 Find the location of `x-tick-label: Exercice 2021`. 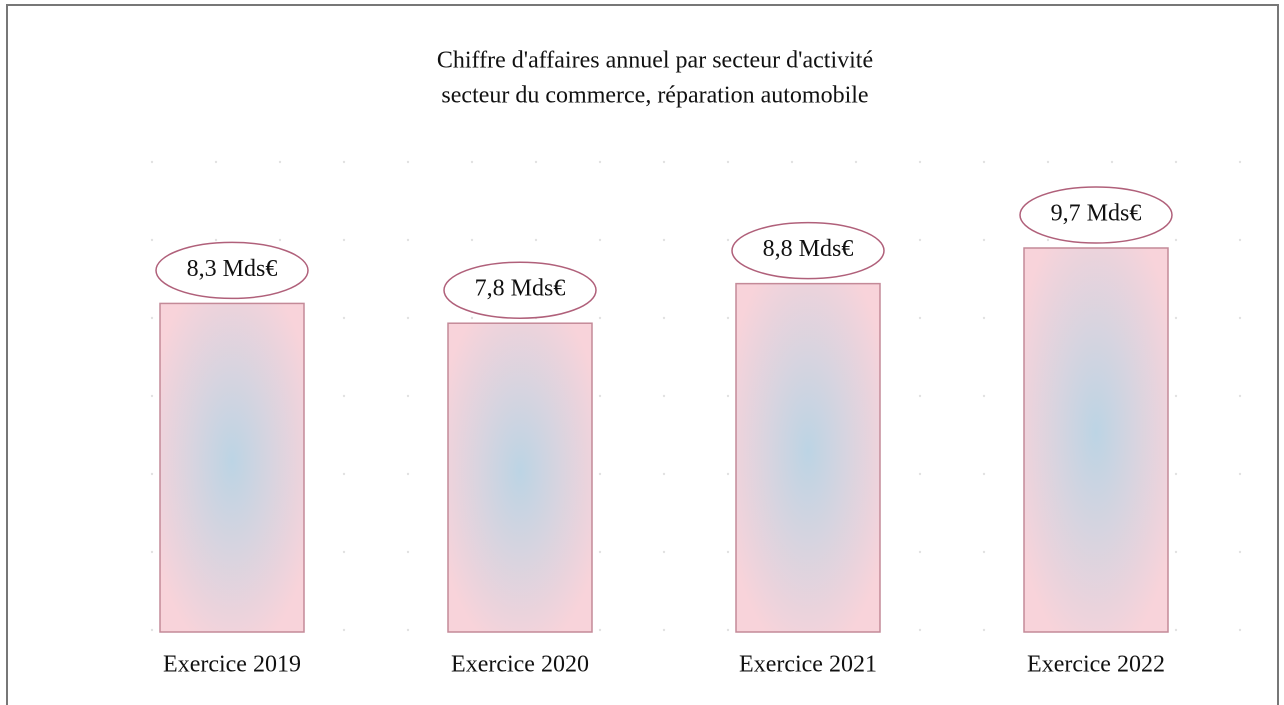

x-tick-label: Exercice 2021 is located at coordinates (808, 665).